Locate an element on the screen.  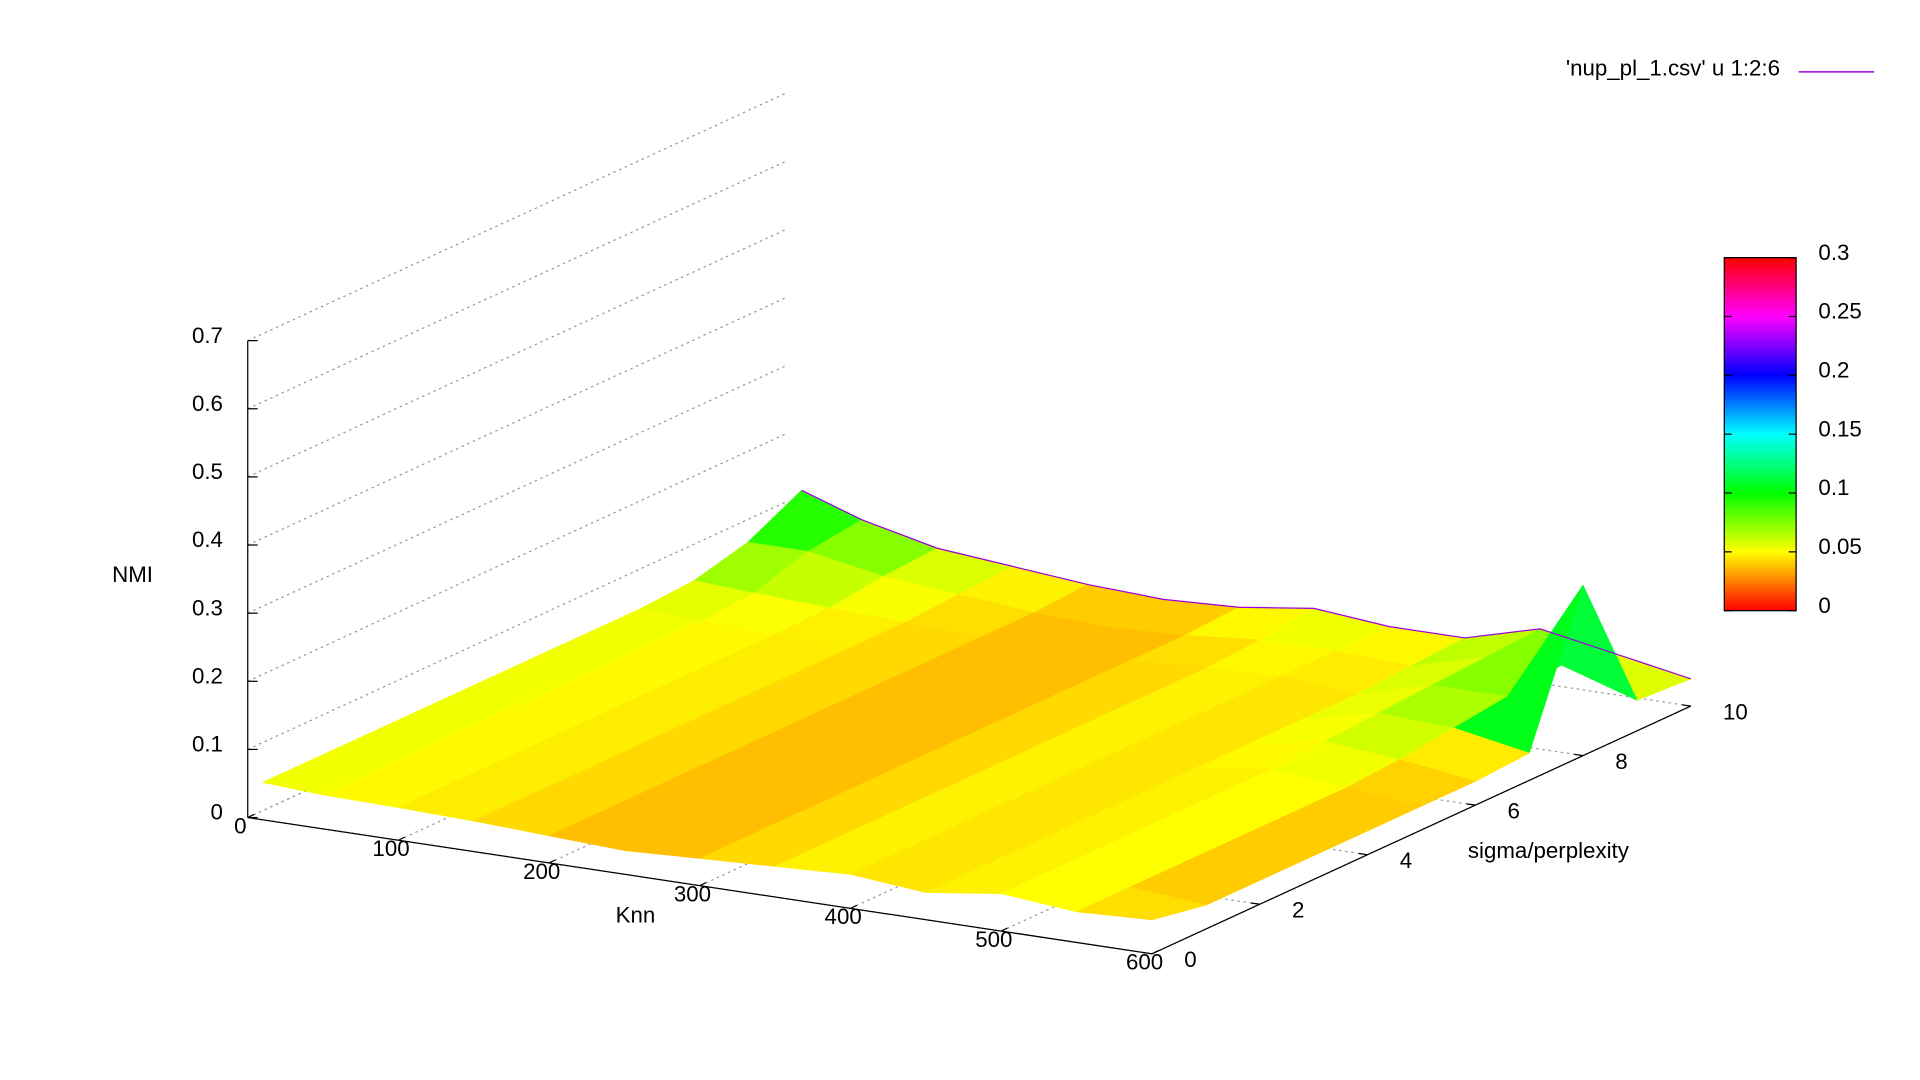
x-tick-label: 0 is located at coordinates (240, 825).